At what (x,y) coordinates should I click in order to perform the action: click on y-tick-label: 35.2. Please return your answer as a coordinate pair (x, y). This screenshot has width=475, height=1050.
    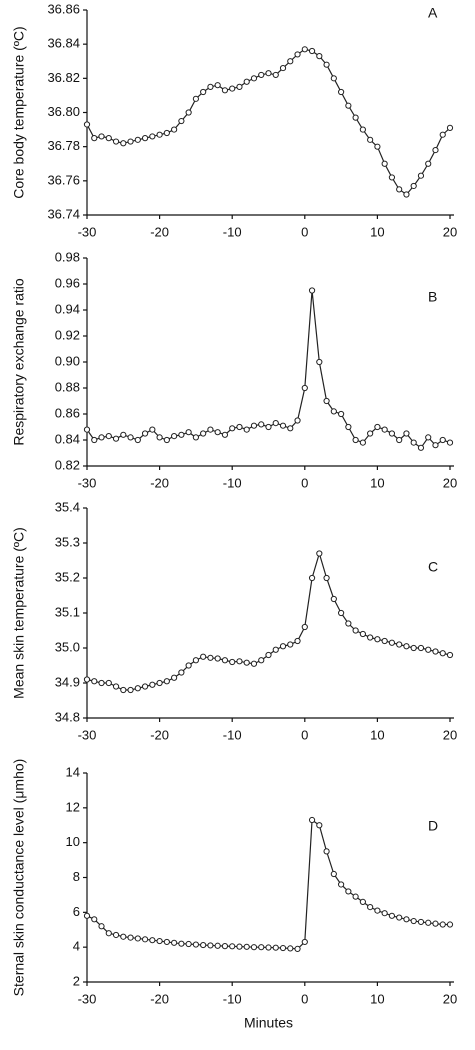
    Looking at the image, I should click on (67, 576).